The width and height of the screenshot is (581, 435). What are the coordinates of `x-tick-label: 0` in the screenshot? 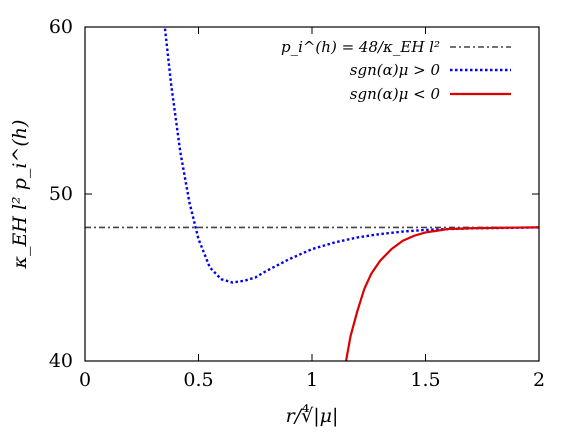 It's located at (85, 380).